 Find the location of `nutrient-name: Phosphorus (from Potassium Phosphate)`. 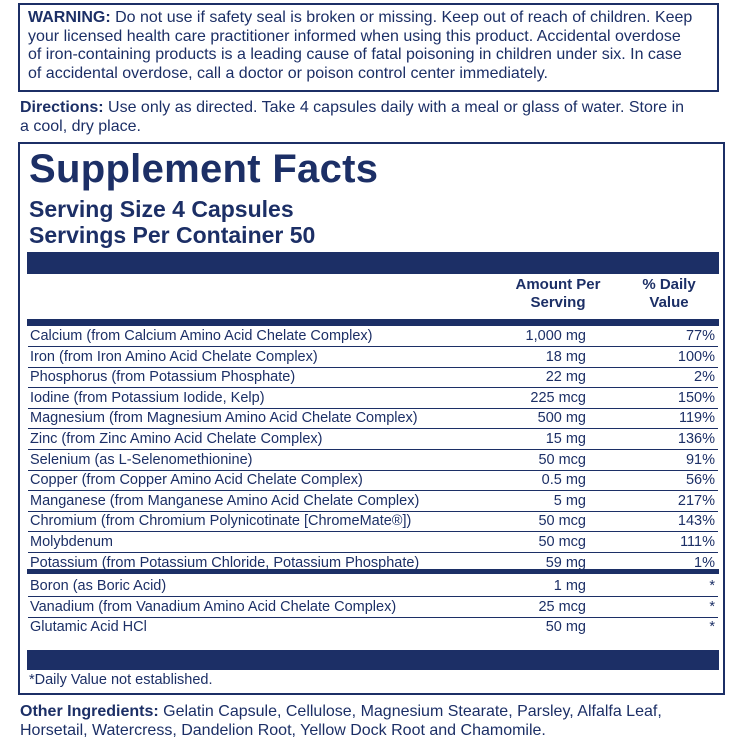

nutrient-name: Phosphorus (from Potassium Phosphate) is located at coordinates (163, 377).